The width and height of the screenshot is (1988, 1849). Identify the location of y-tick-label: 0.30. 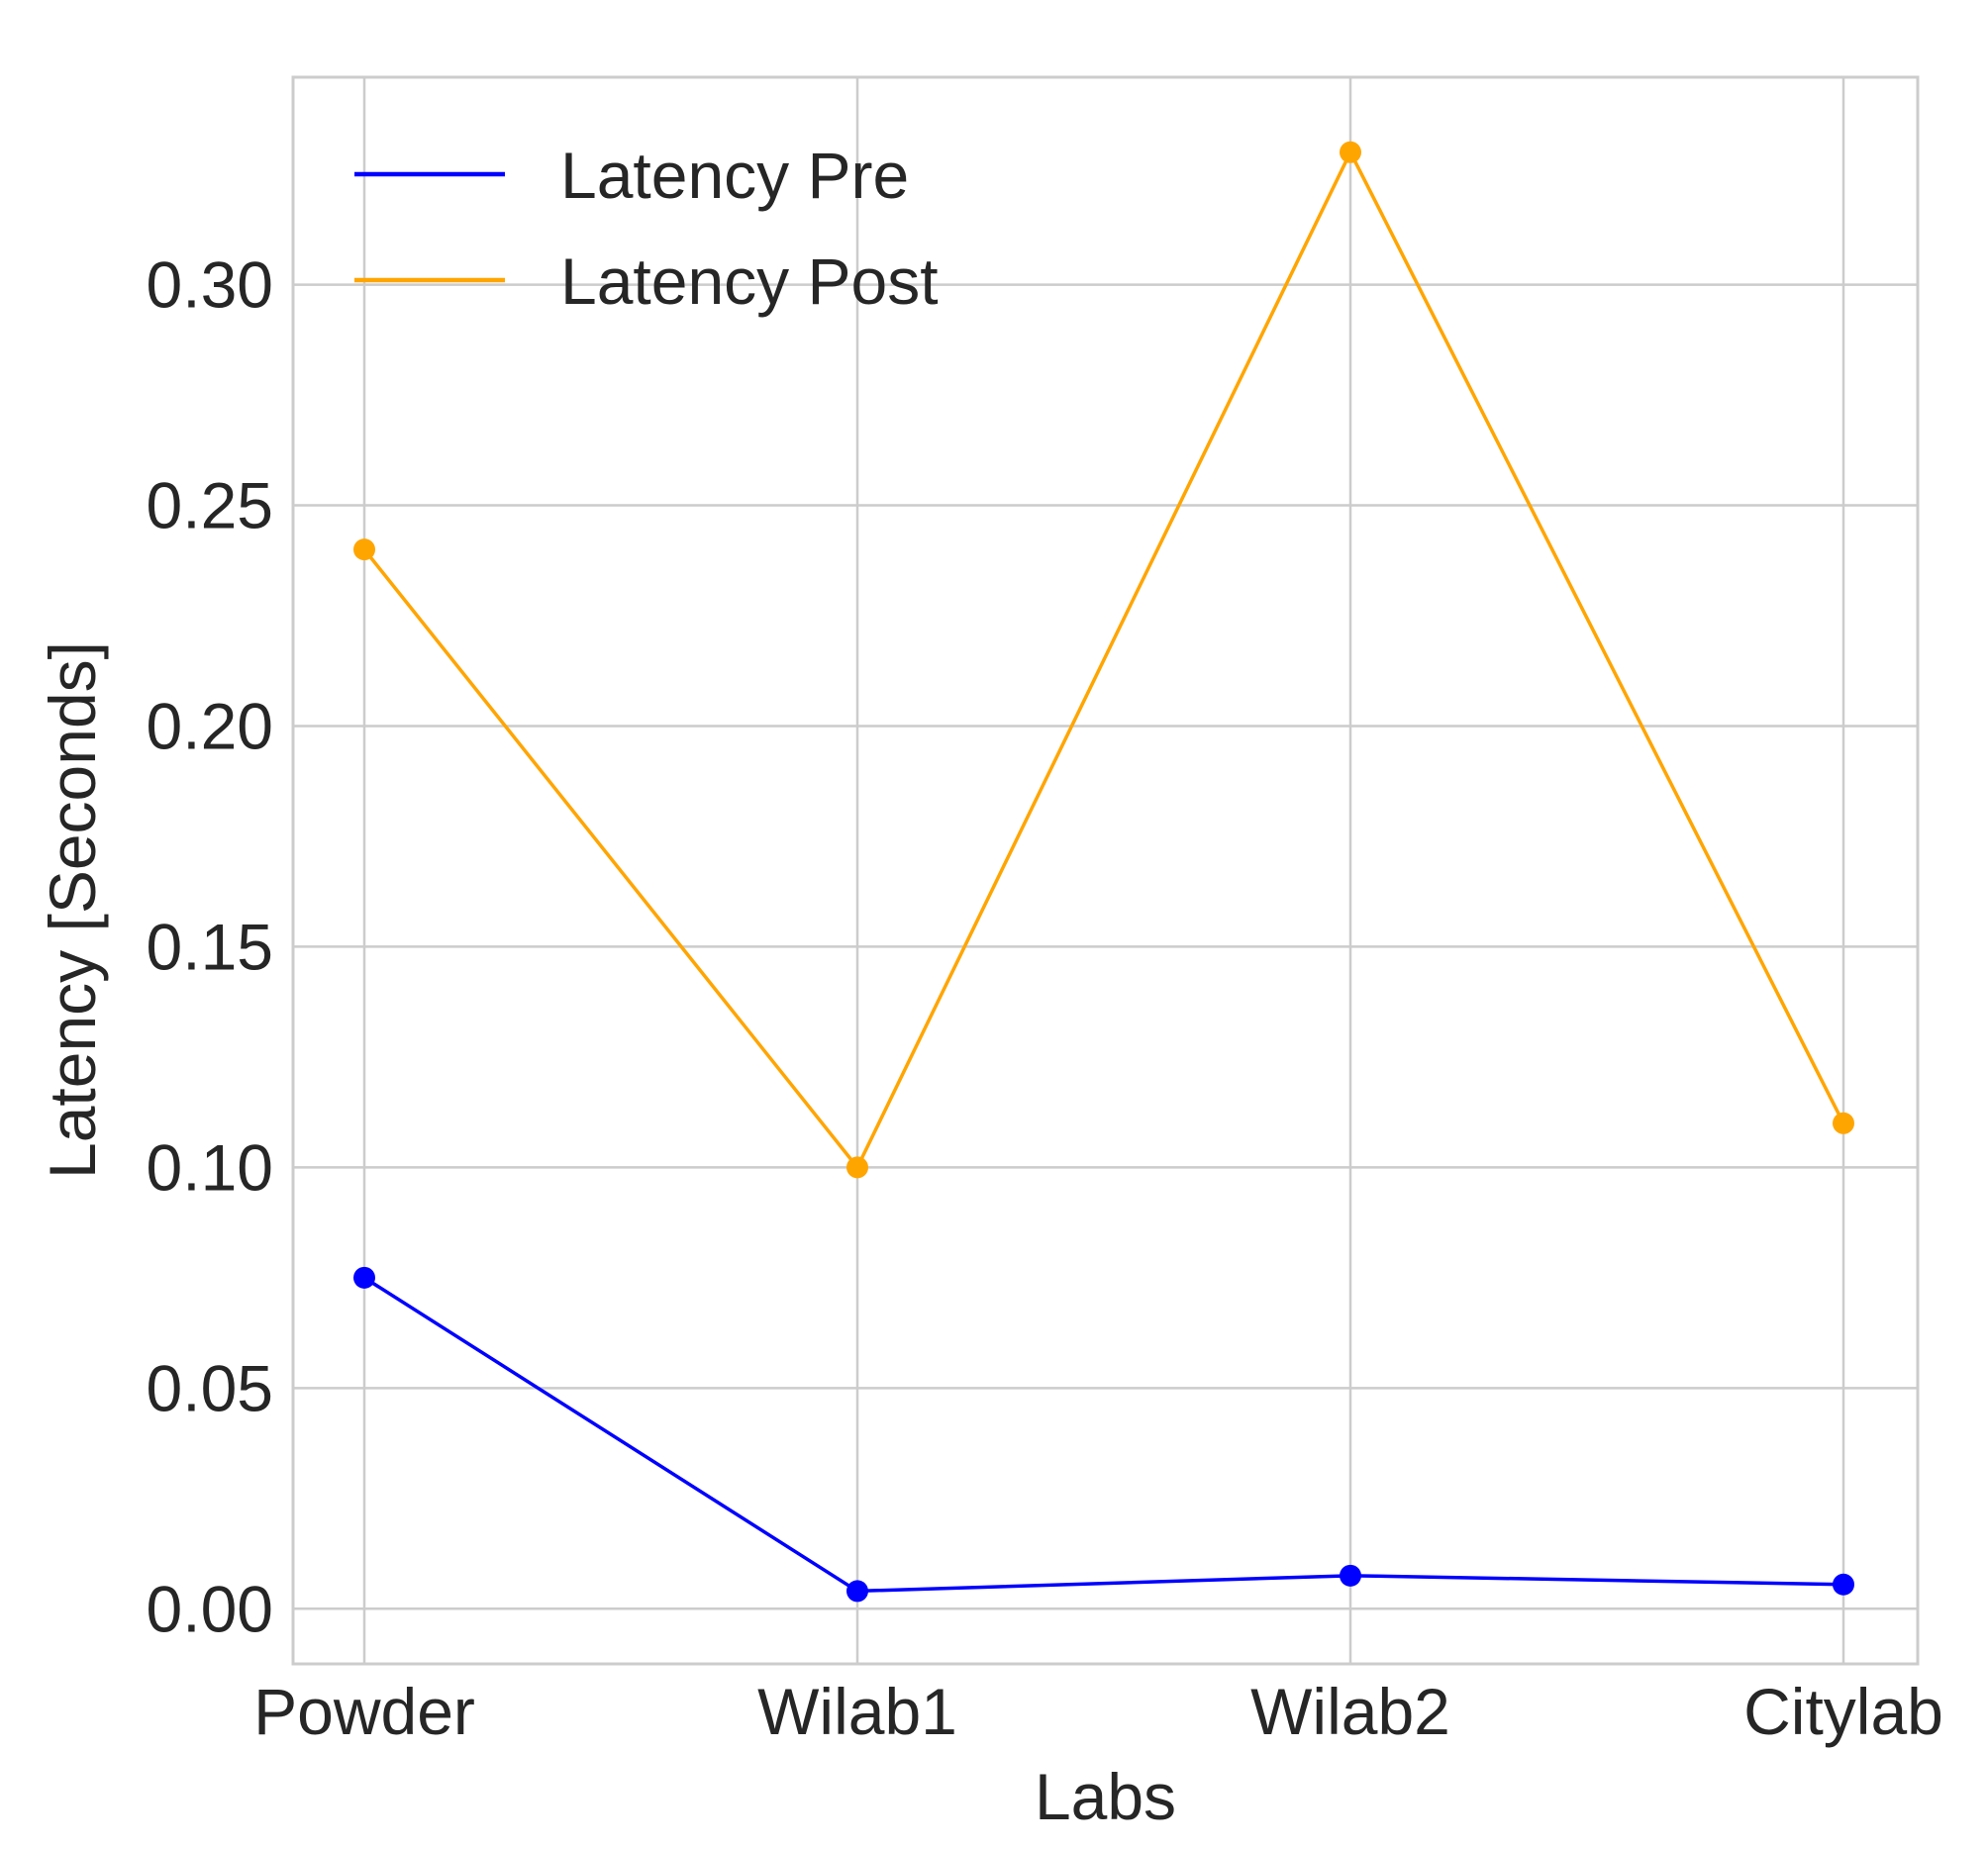
(210, 285).